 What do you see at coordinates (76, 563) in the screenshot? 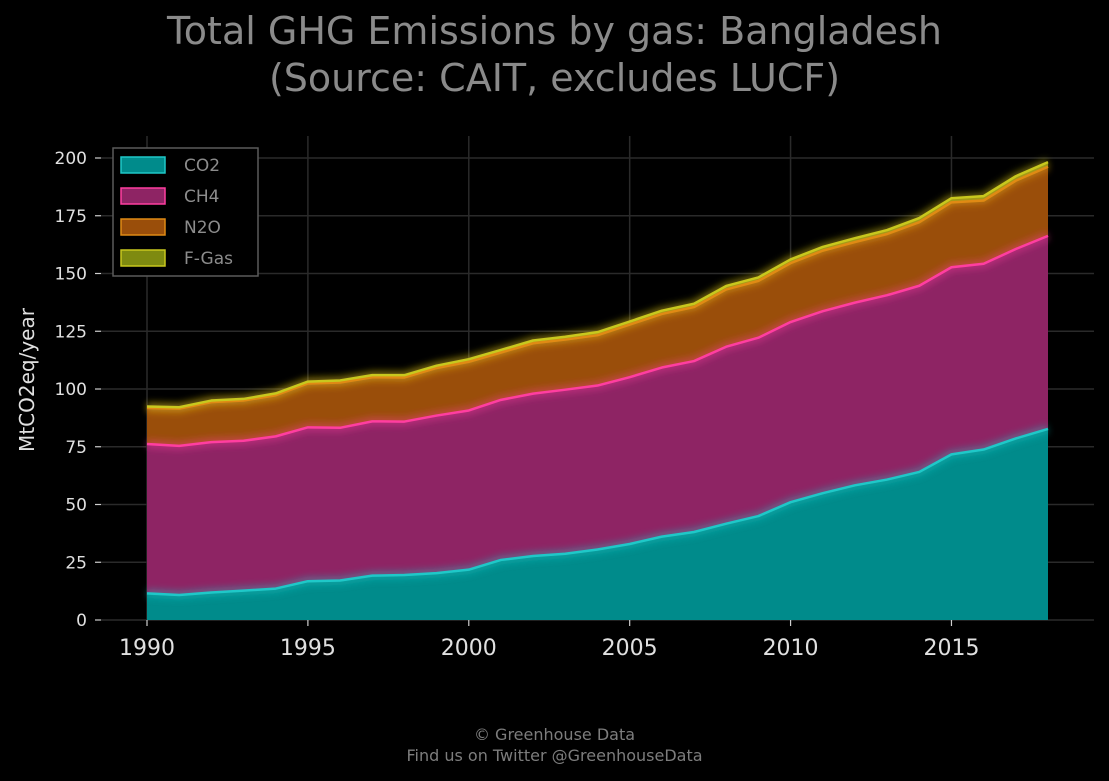
I see `y-tick-label: 25` at bounding box center [76, 563].